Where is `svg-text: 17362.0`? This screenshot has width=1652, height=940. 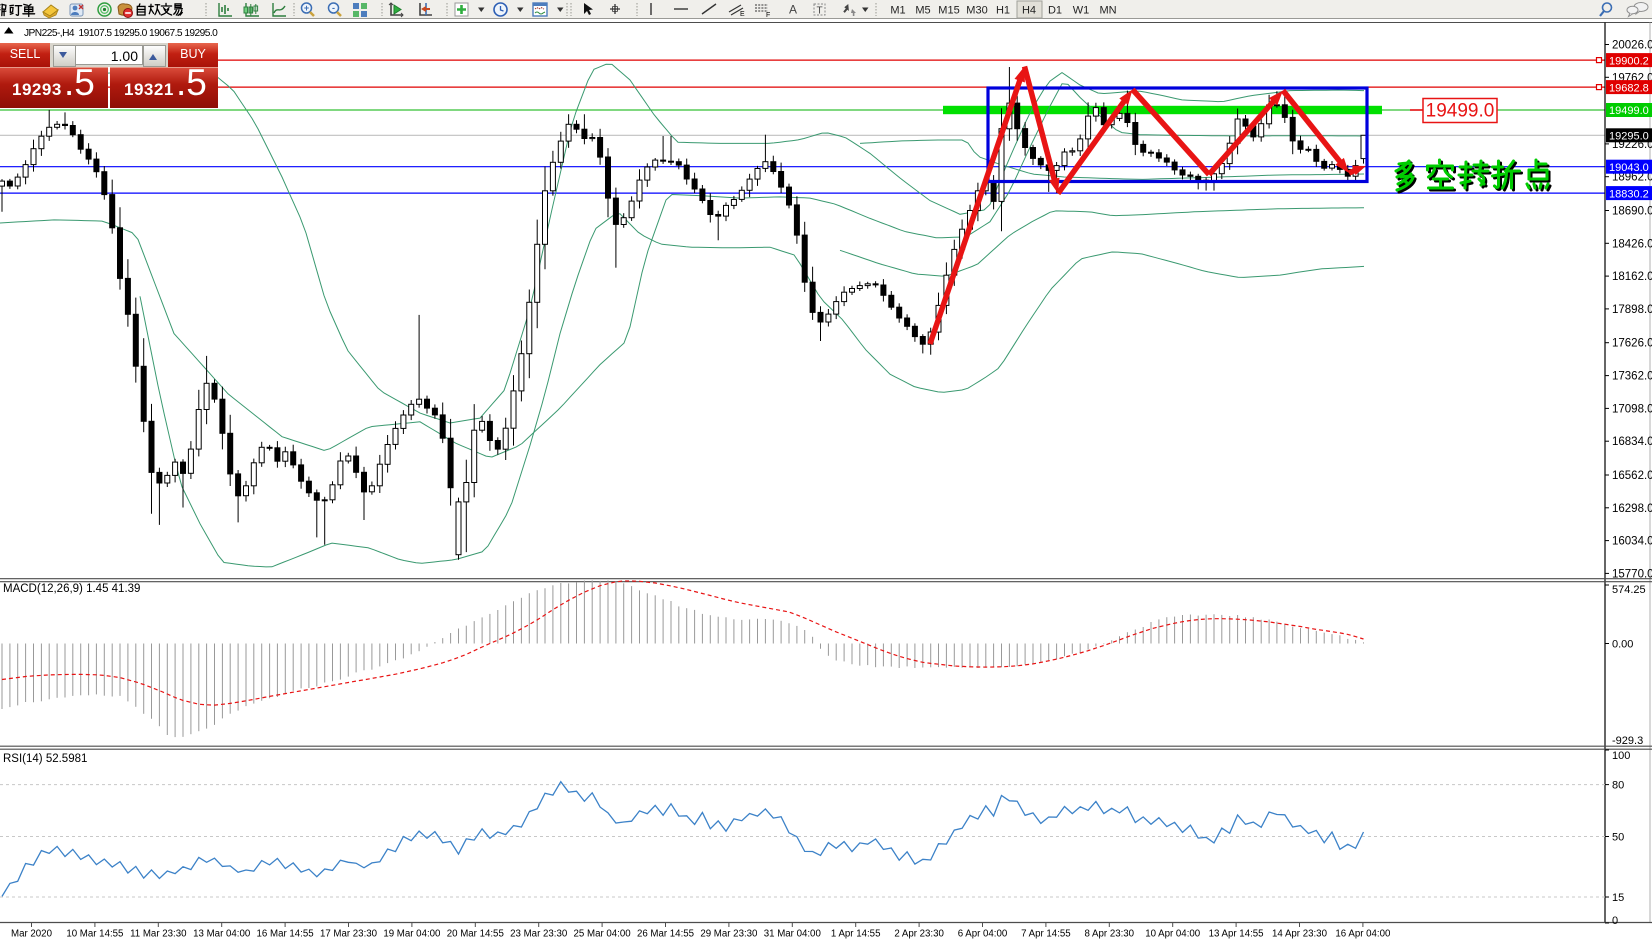
svg-text: 17362.0 is located at coordinates (1632, 377).